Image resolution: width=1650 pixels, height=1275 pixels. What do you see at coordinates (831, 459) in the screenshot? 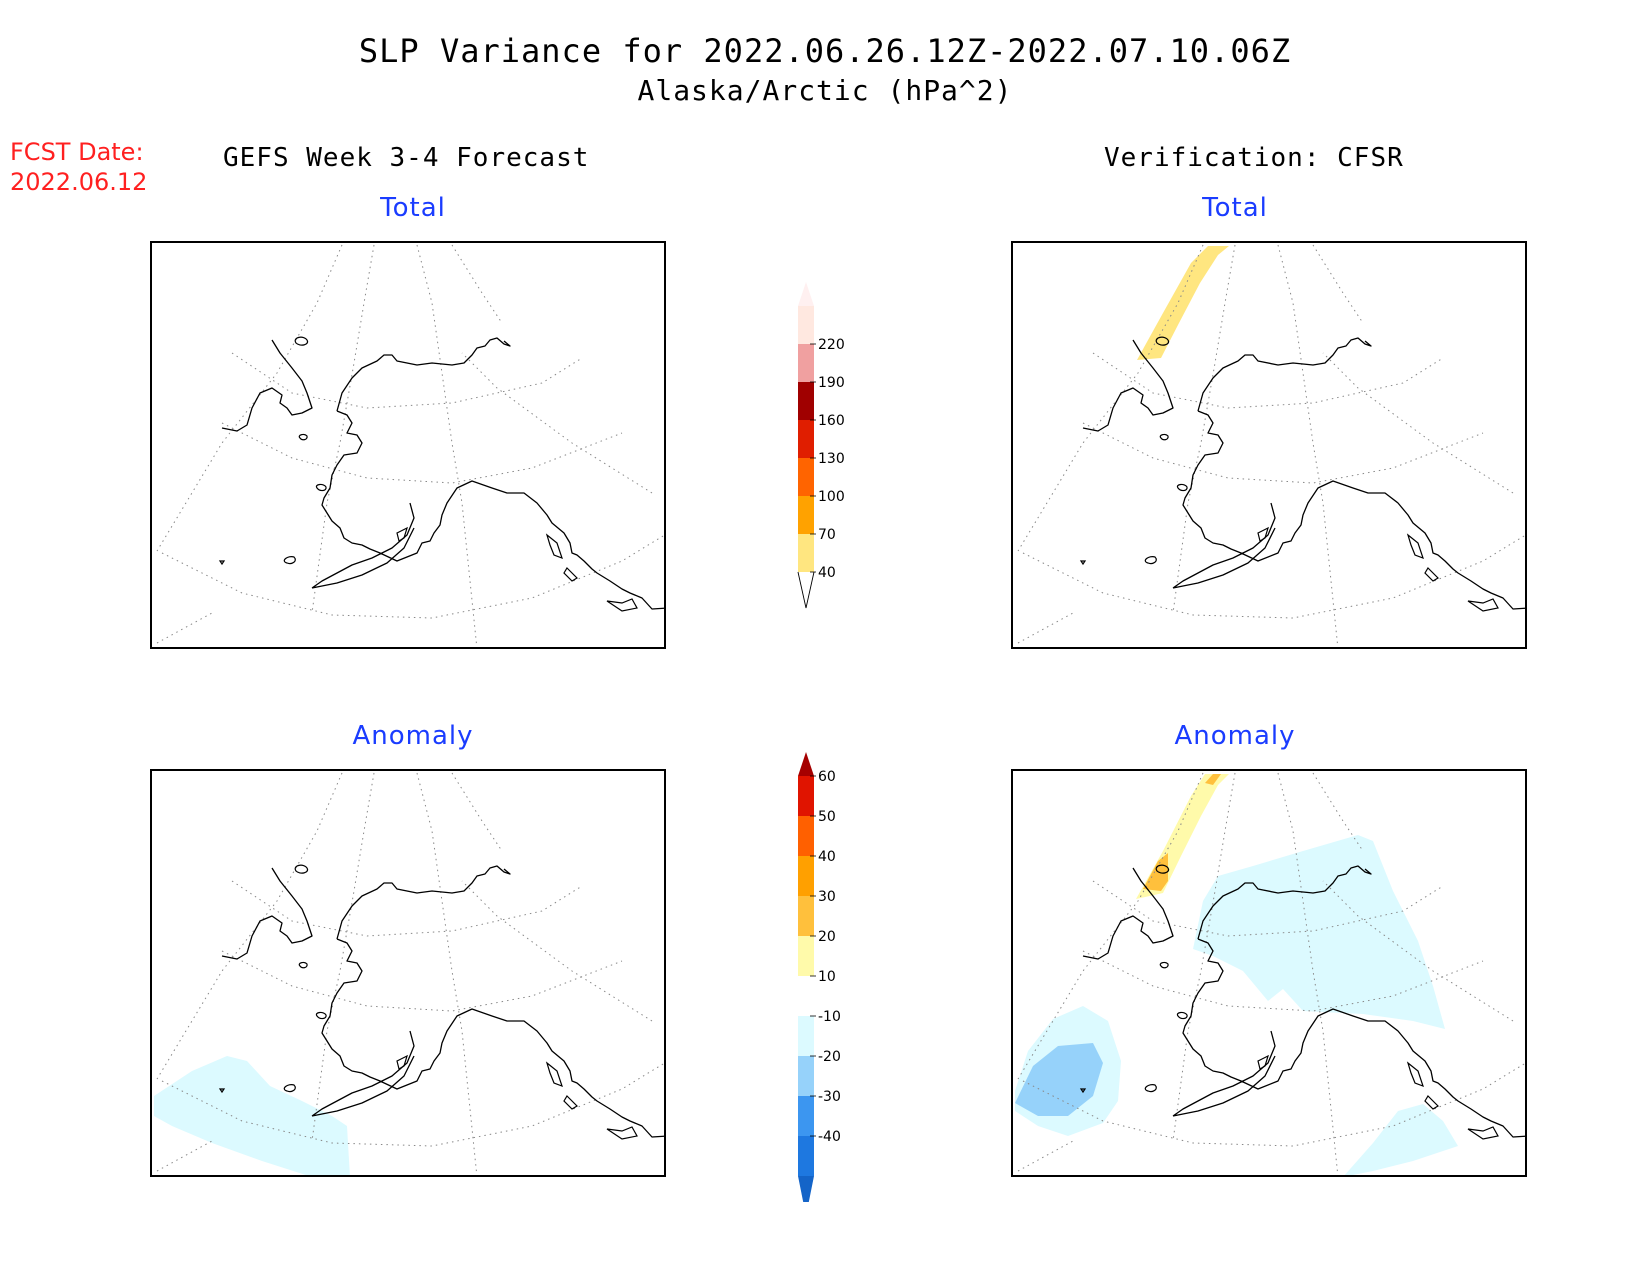
I see `colorbar-tick-label: 130` at bounding box center [831, 459].